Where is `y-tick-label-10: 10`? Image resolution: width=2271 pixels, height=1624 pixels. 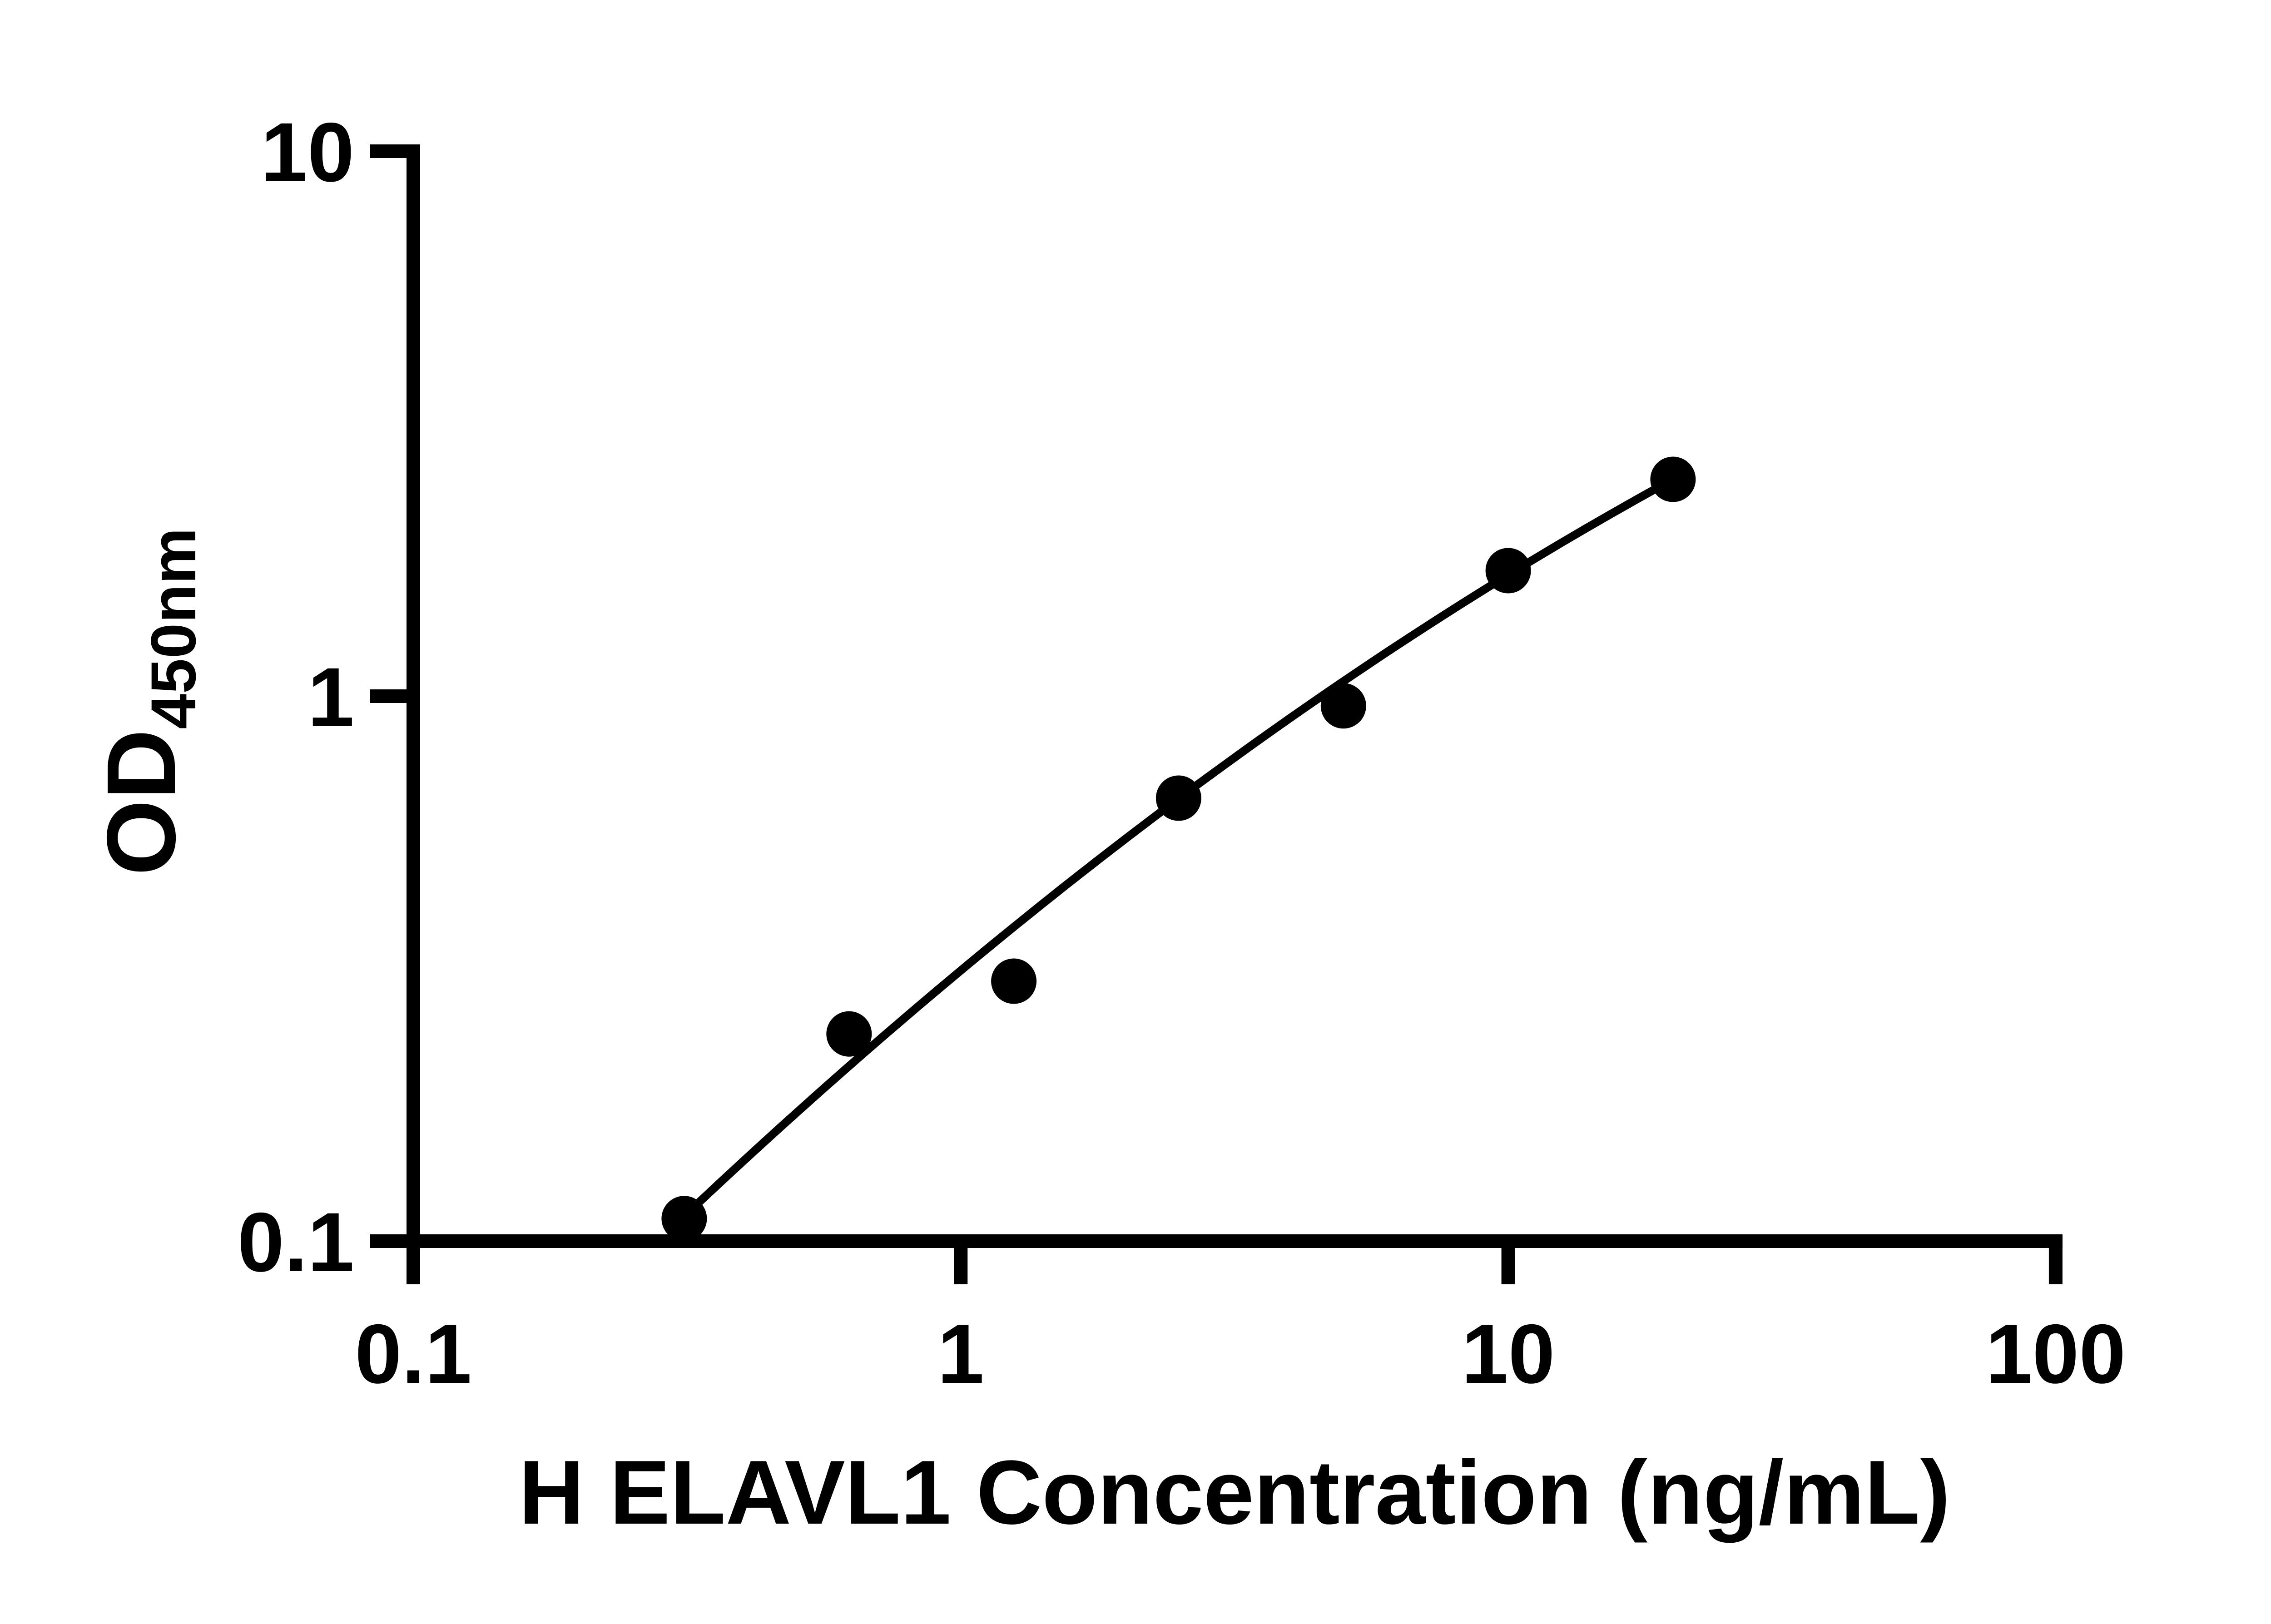 y-tick-label-10: 10 is located at coordinates (307, 152).